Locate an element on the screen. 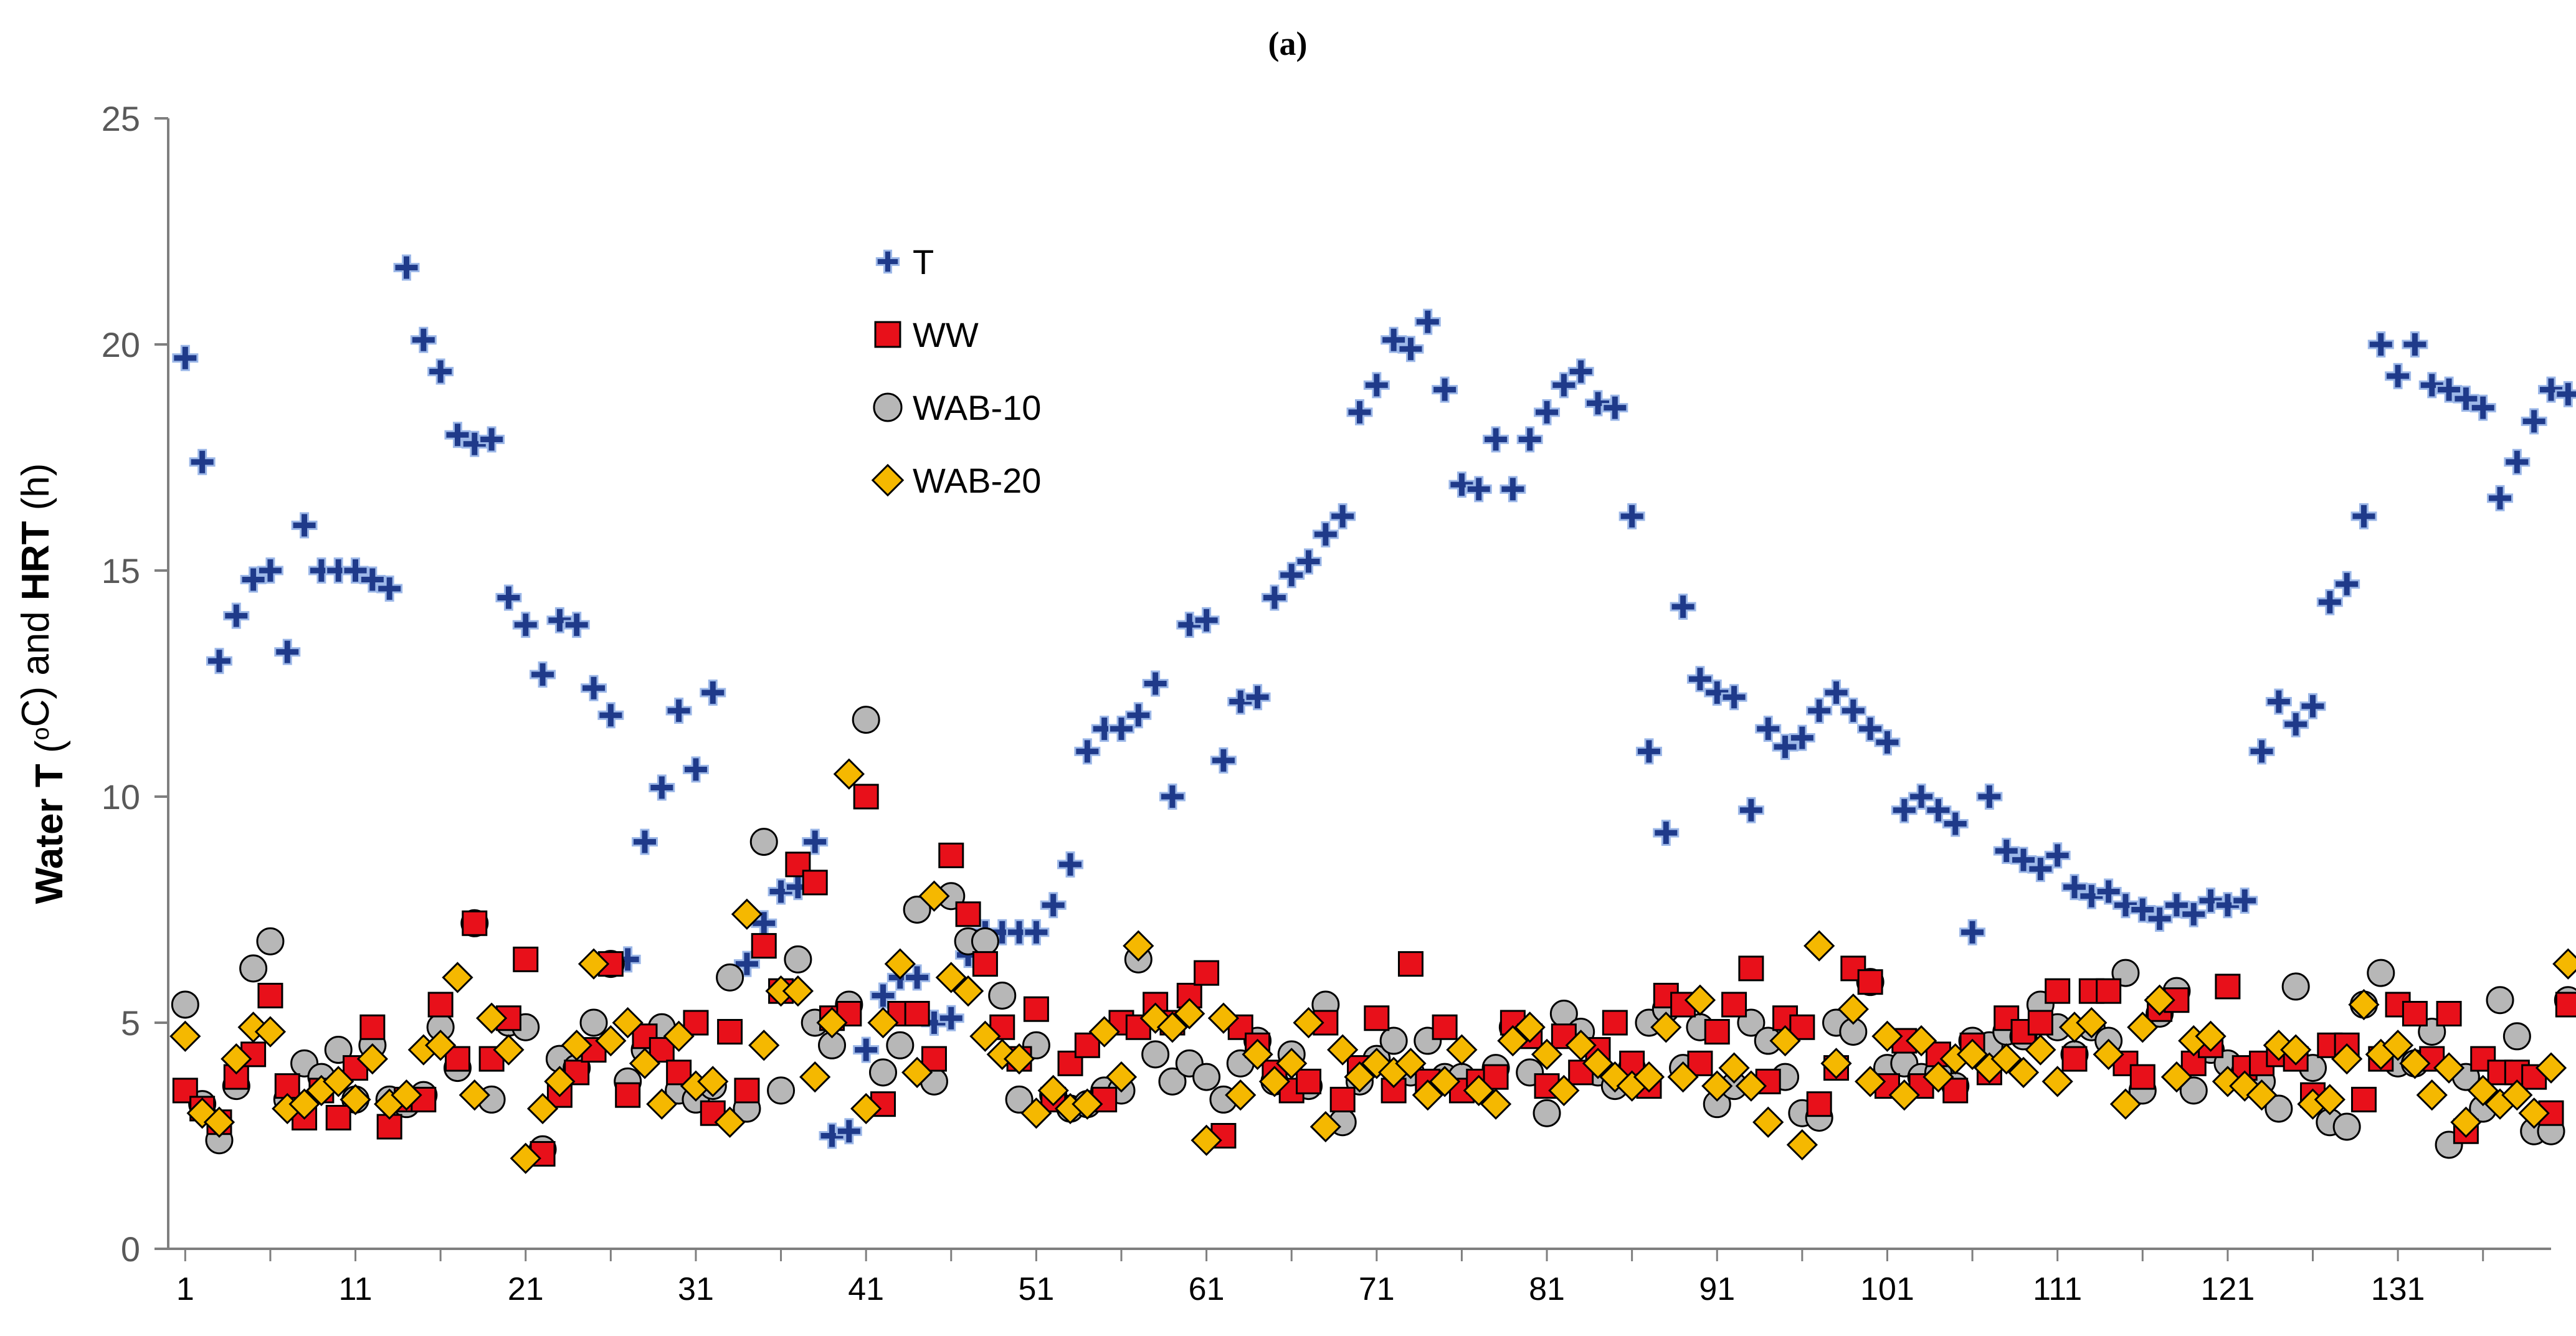 This screenshot has width=2576, height=1336. x-tick-label: 61 is located at coordinates (1207, 1289).